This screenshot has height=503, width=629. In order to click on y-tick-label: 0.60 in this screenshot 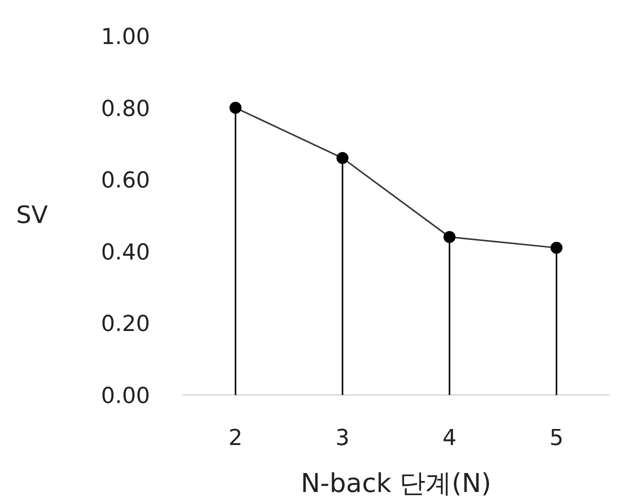, I will do `click(125, 181)`.